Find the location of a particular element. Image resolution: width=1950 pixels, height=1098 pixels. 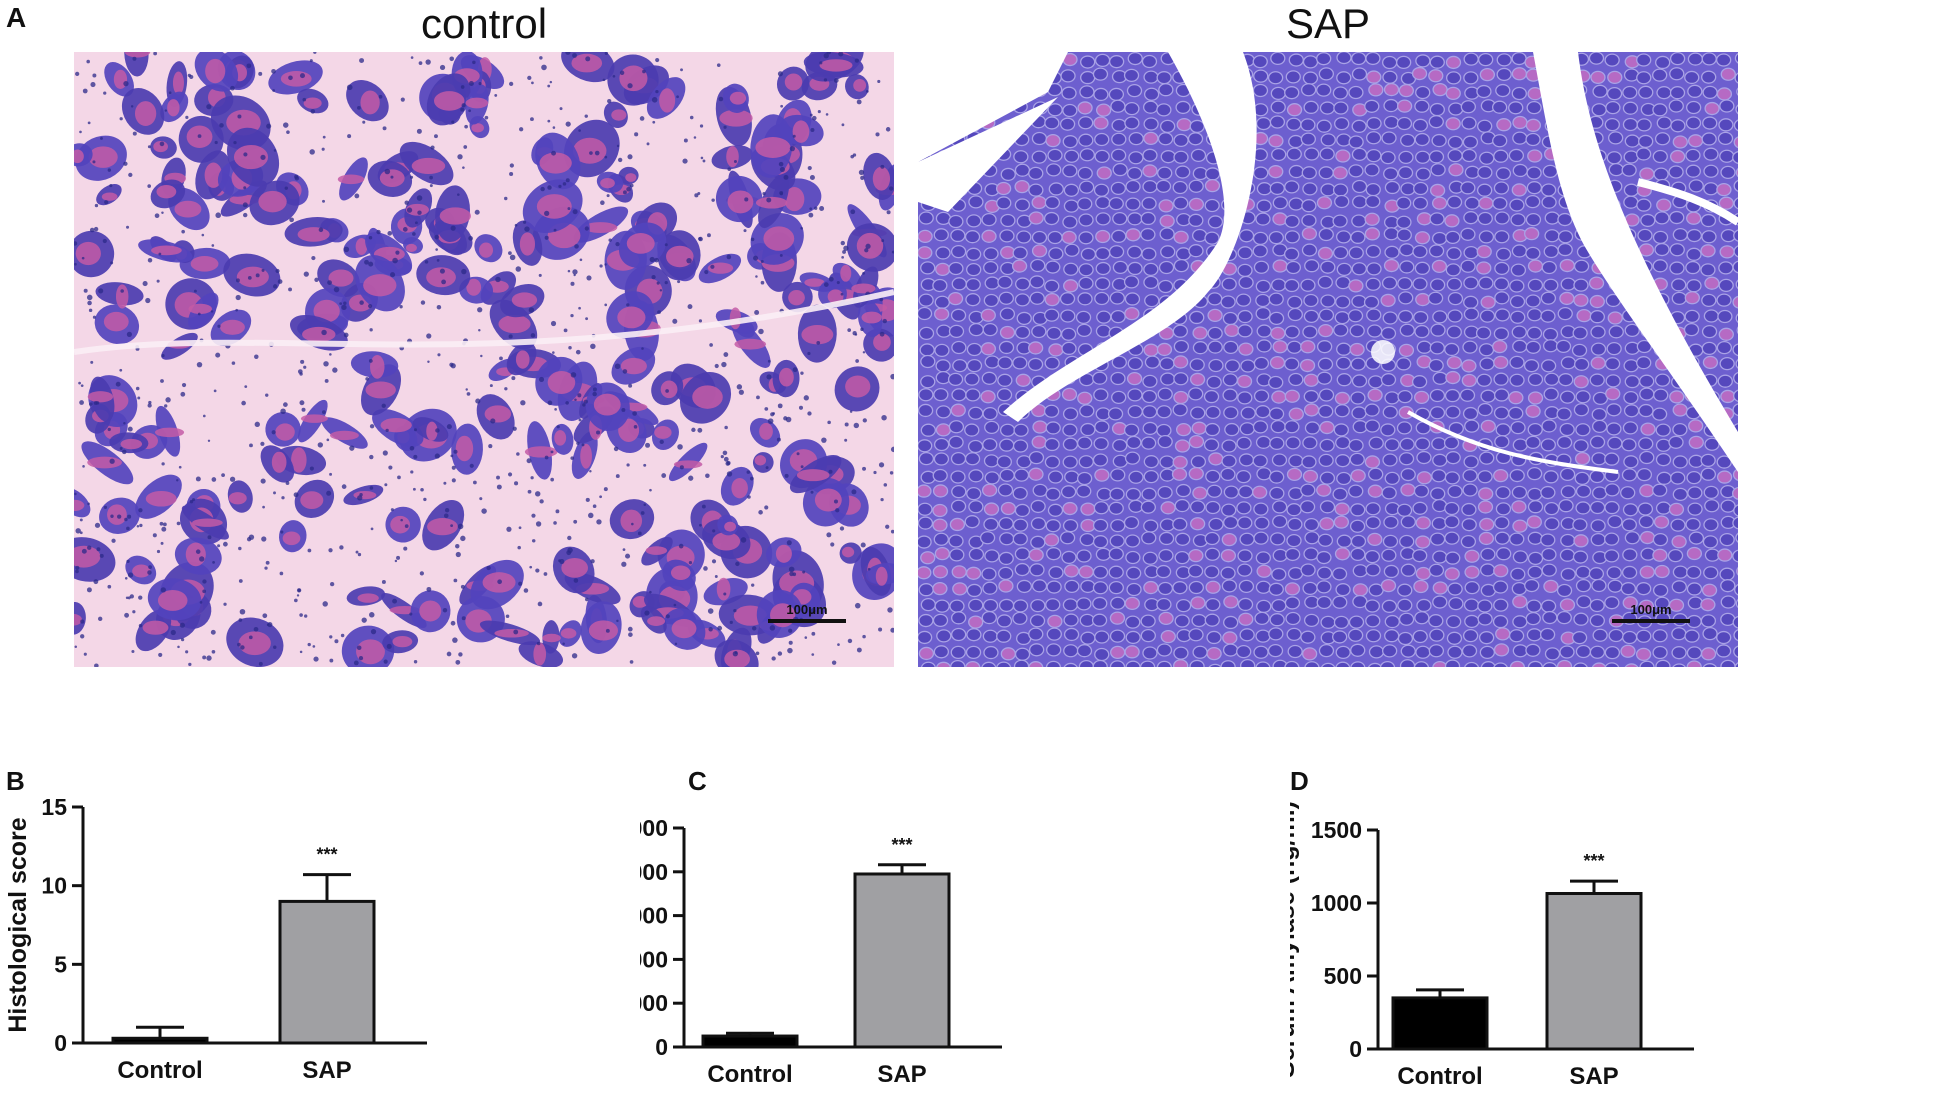

y-tick-label: 10000 is located at coordinates (654, 828).